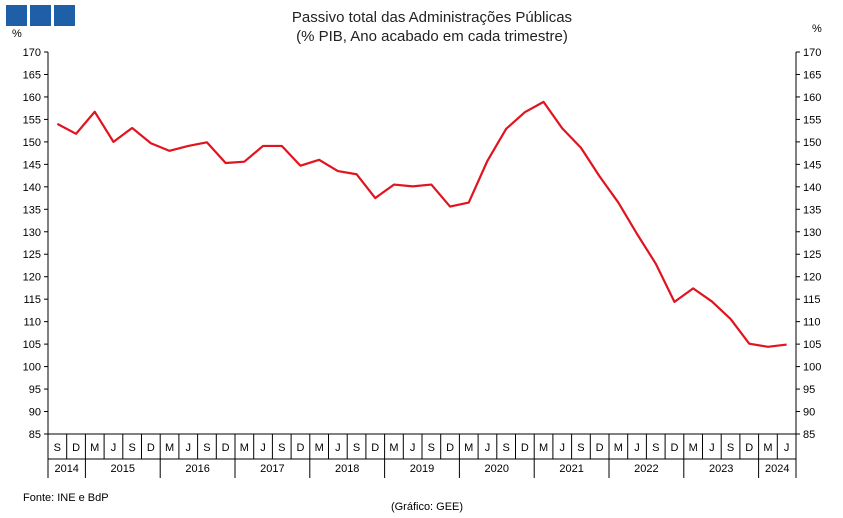 The image size is (843, 518). I want to click on year-label: 2023, so click(721, 469).